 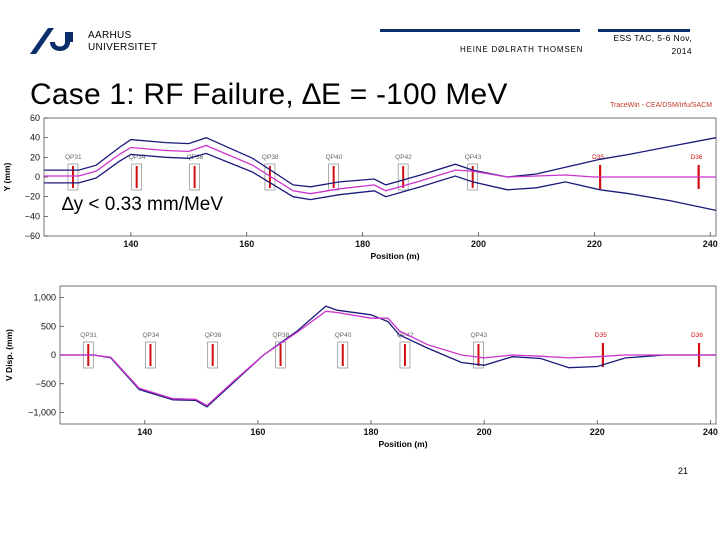 I want to click on y-axis-title: V Disp. (mm), so click(x=9, y=355).